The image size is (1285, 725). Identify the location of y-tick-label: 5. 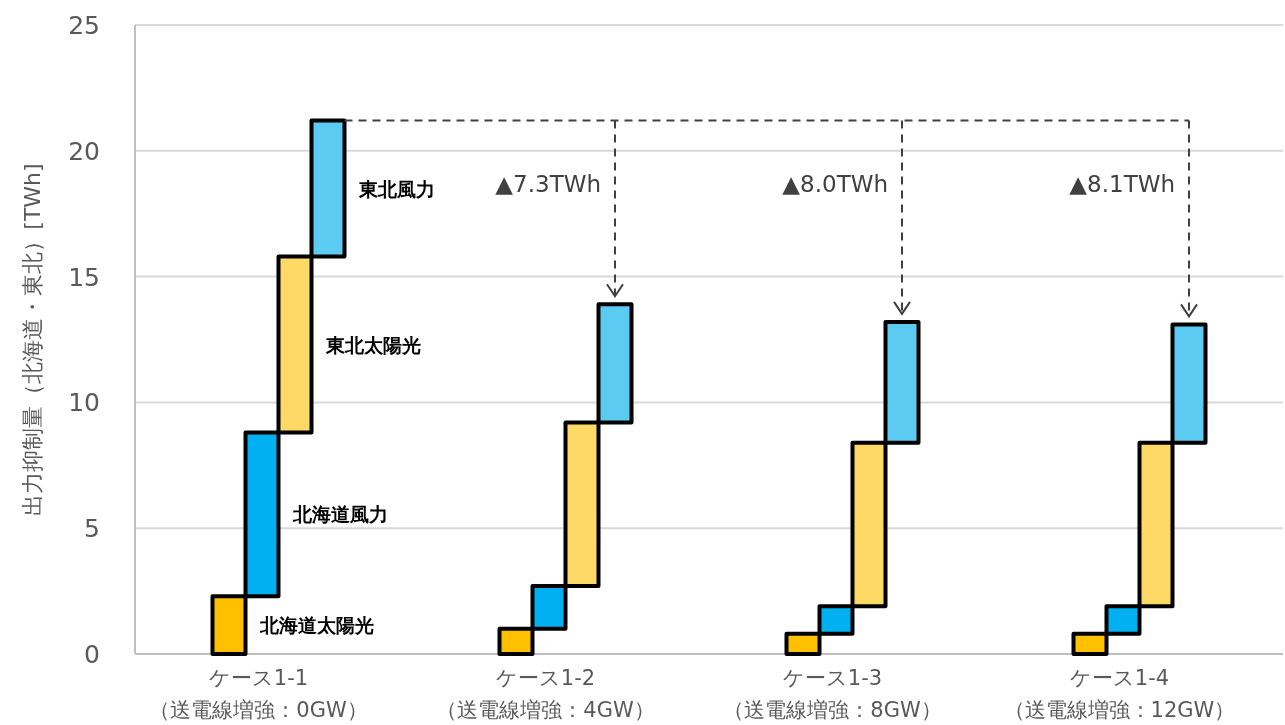
(92, 529).